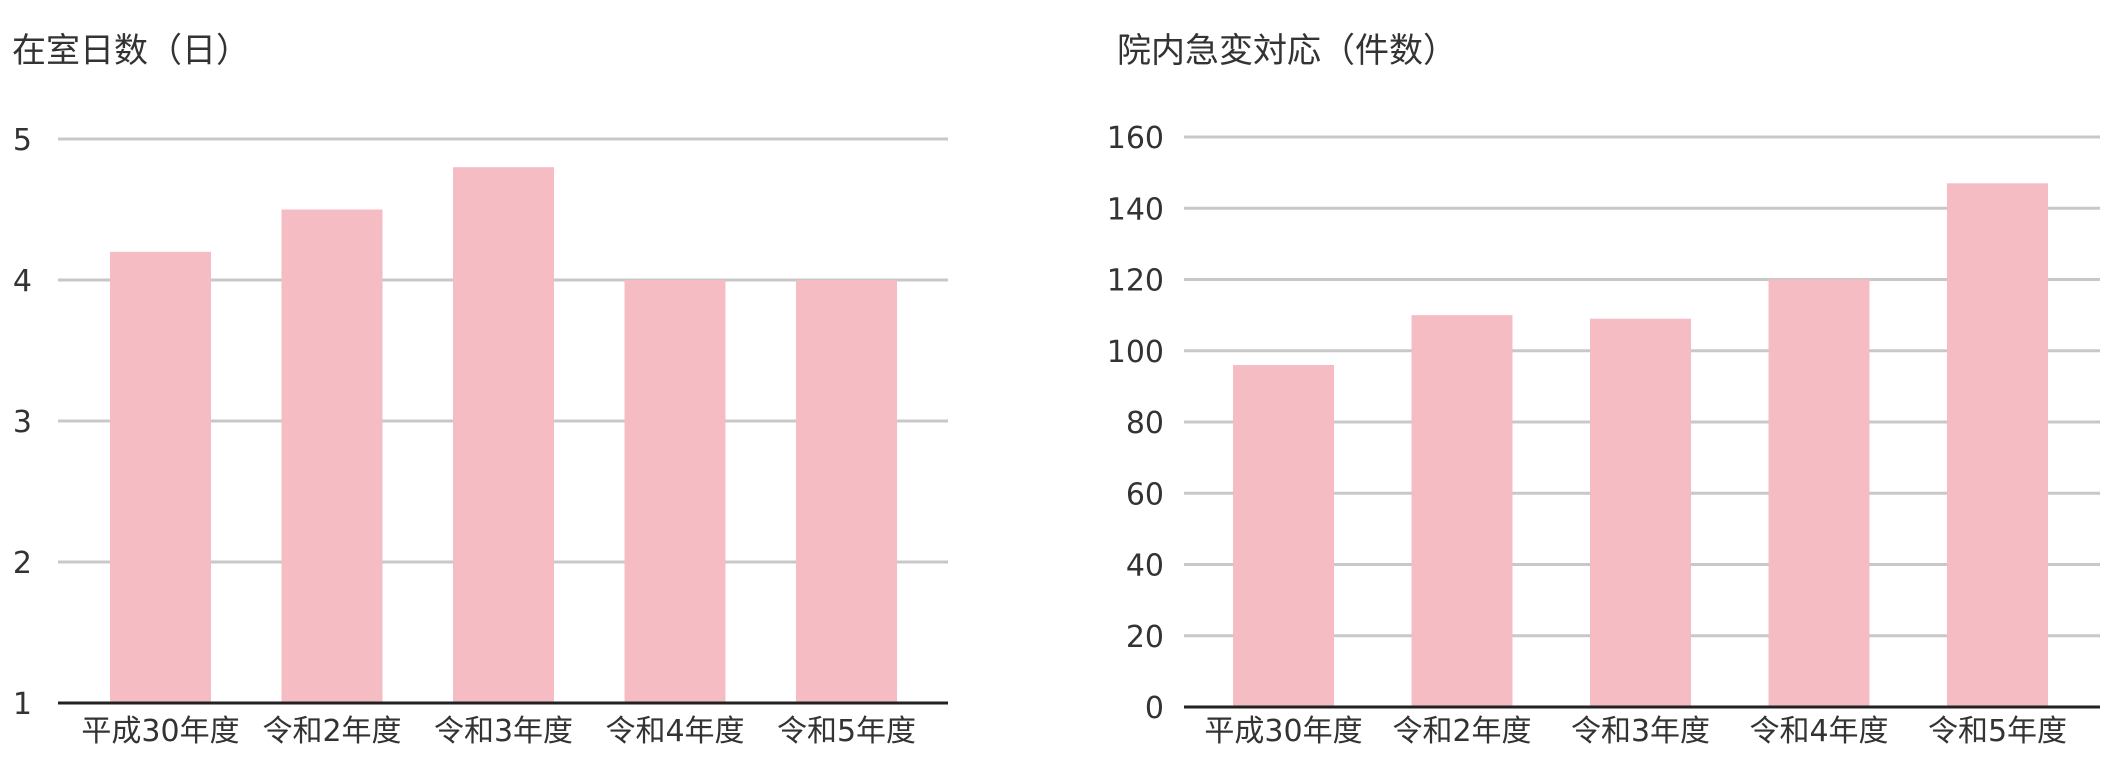  What do you see at coordinates (1287, 51) in the screenshot?
I see `chart-title: 院内急変対応（件数）` at bounding box center [1287, 51].